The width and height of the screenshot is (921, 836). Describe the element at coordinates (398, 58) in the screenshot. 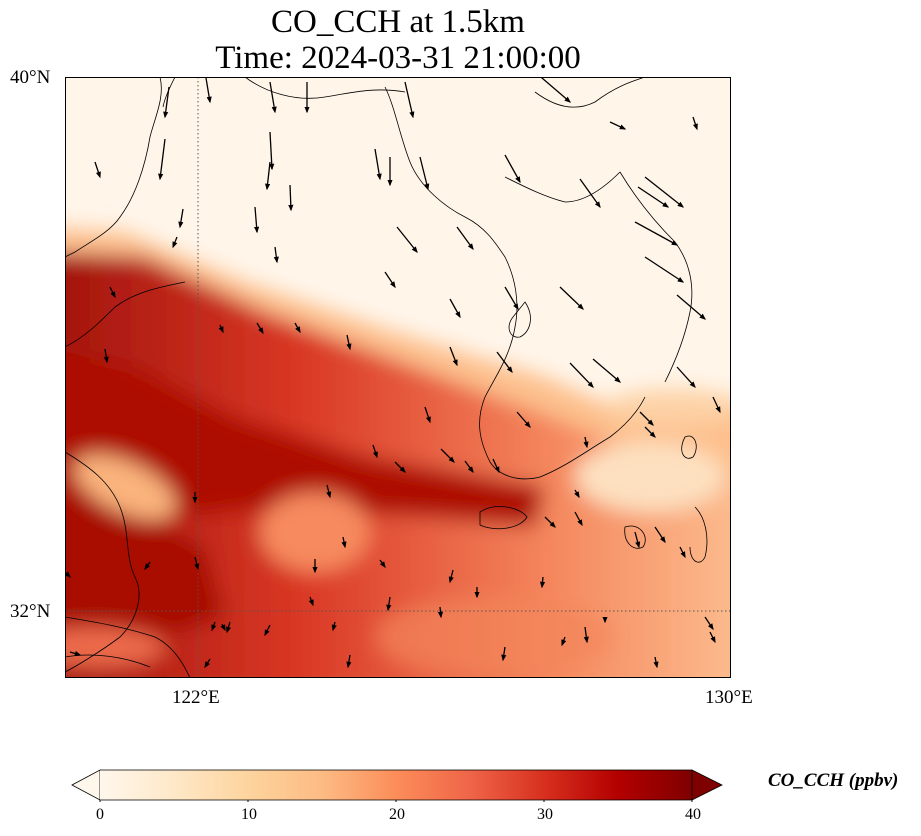

I see `map-title-time: Time: 2024-03-31 21:00:00` at that location.